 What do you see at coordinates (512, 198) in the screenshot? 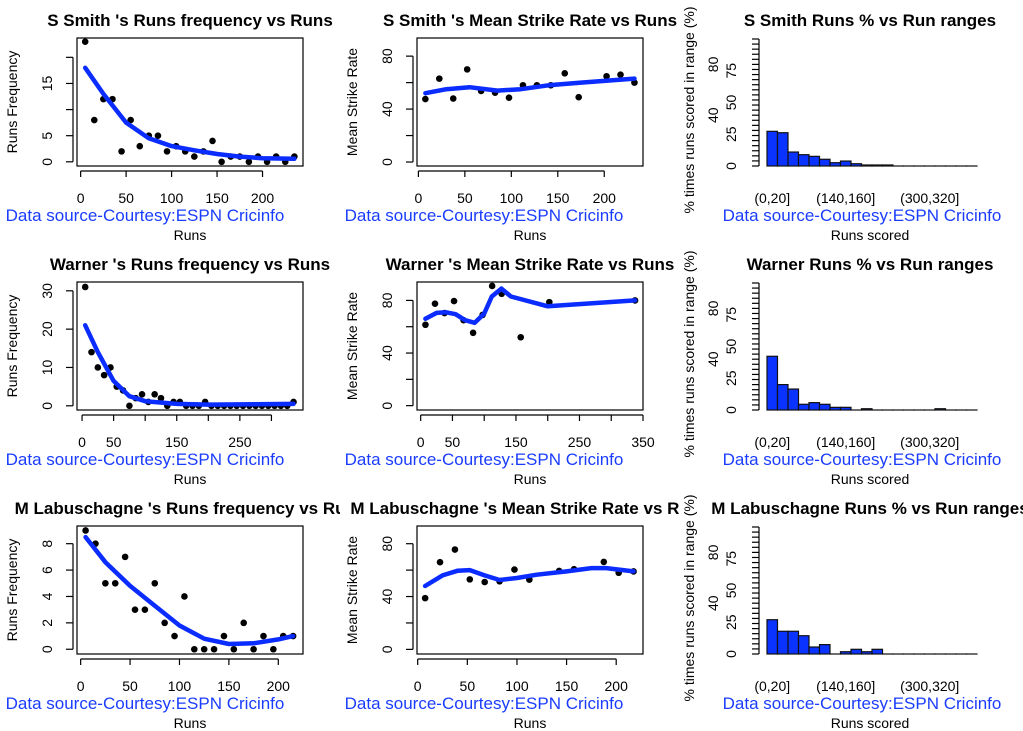
I see `x-tick-label: 100` at bounding box center [512, 198].